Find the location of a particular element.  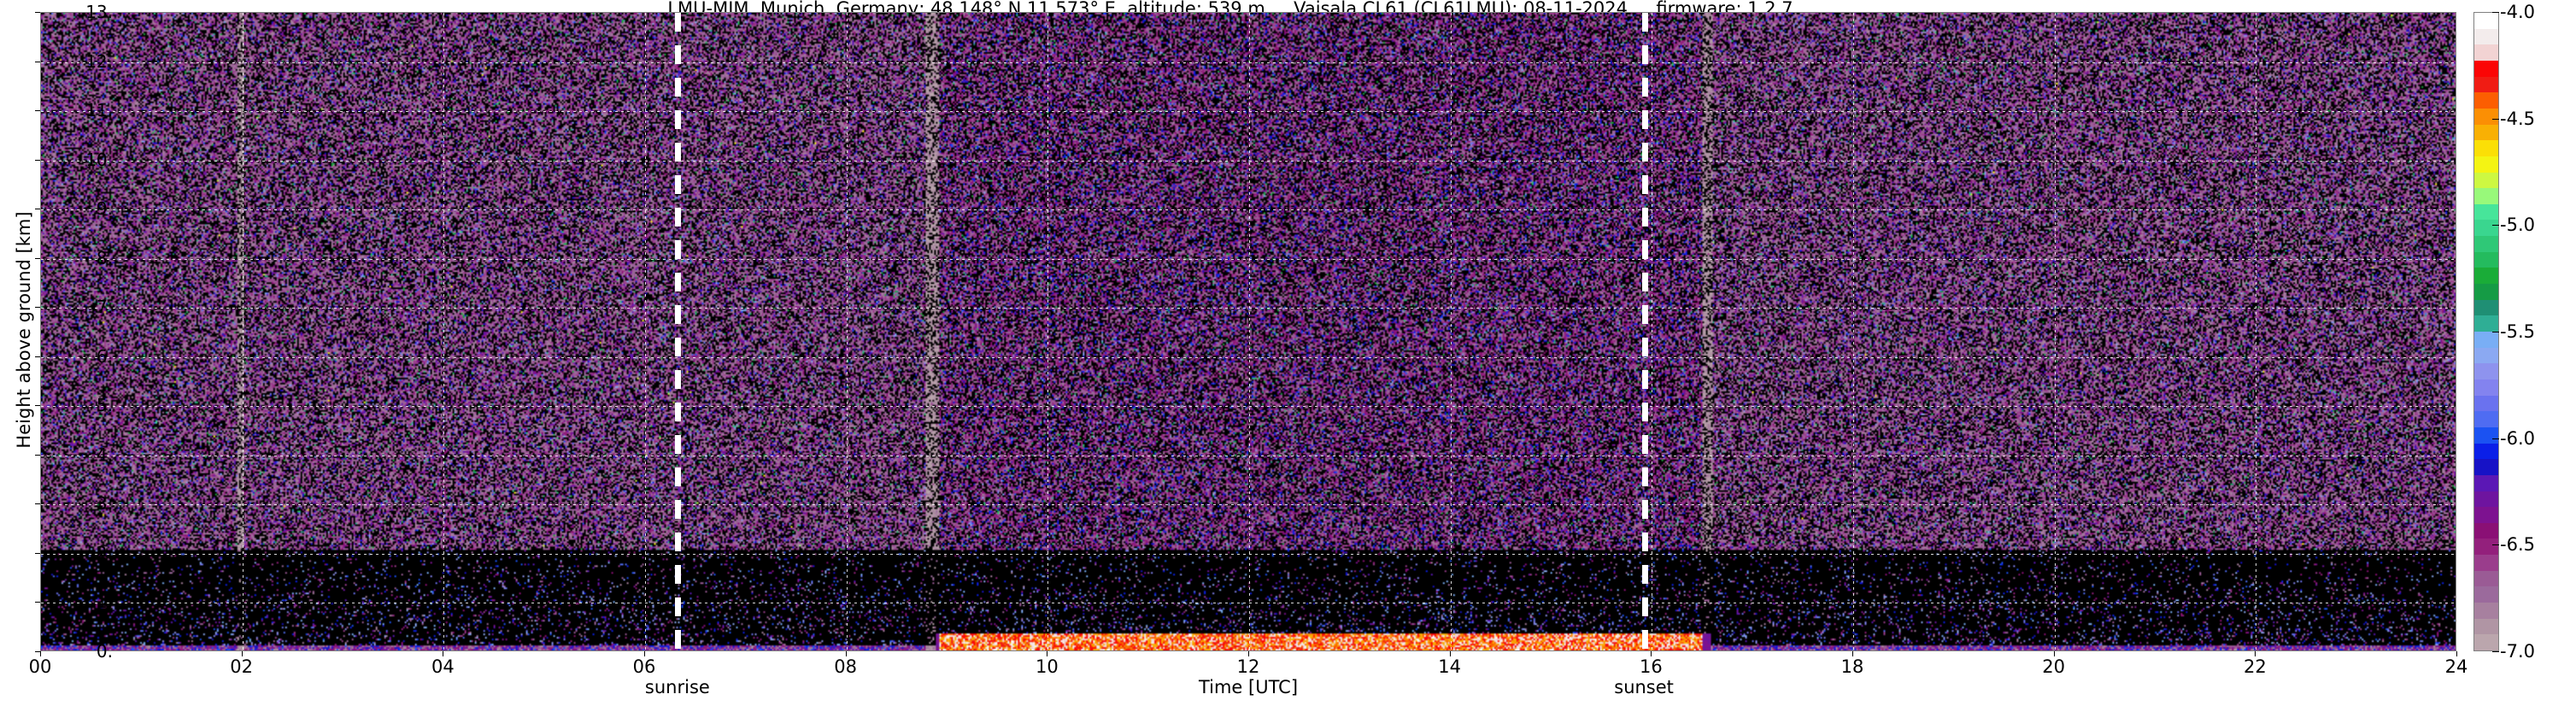

y-tick-label: 11. is located at coordinates (99, 110).